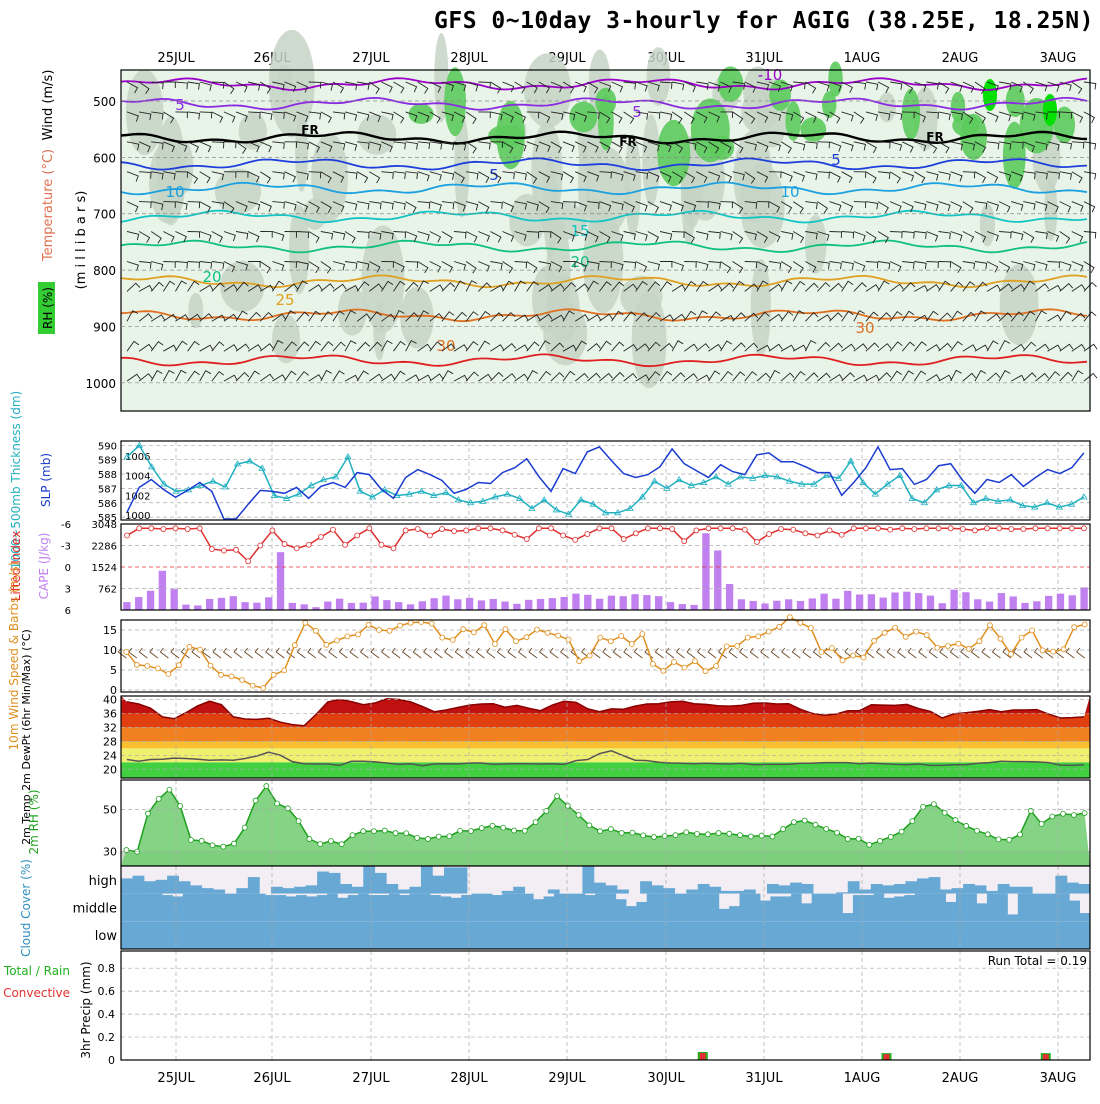 This screenshot has width=1100, height=1104. Describe the element at coordinates (469, 58) in the screenshot. I see `date-label-top: 28JUL` at that location.